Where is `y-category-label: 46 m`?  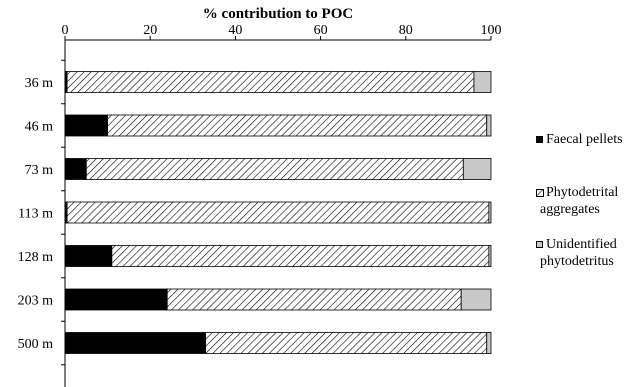
y-category-label: 46 m is located at coordinates (39, 127).